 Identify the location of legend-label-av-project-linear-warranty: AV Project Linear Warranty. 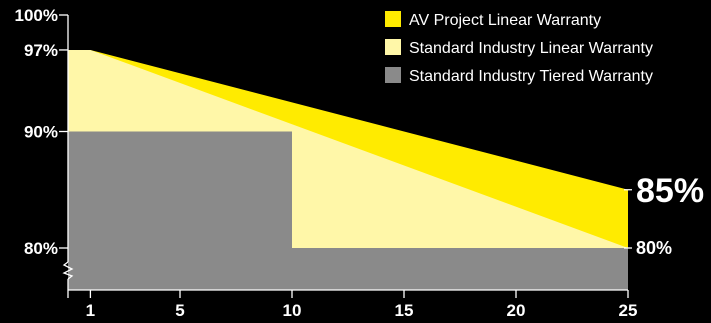
(505, 20).